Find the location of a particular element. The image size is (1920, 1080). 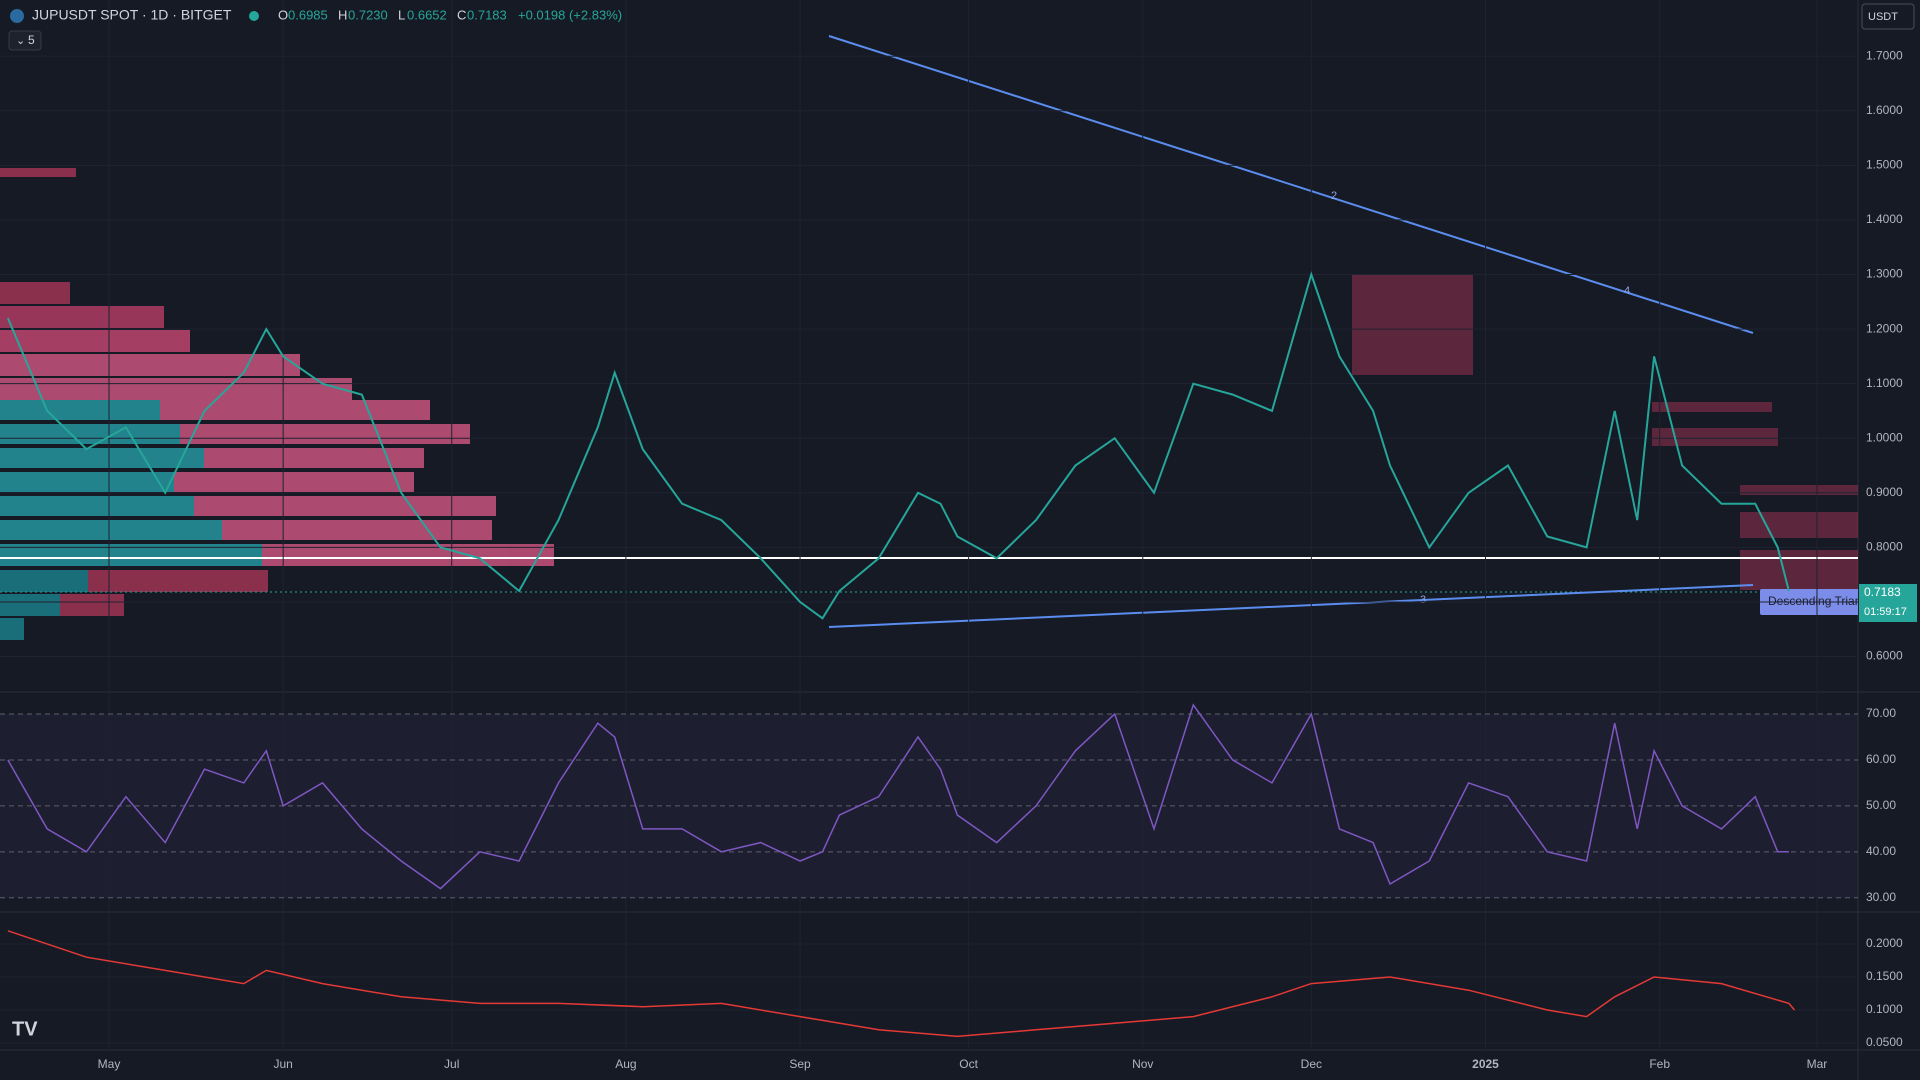

x-tick-label: Feb is located at coordinates (1659, 1064).